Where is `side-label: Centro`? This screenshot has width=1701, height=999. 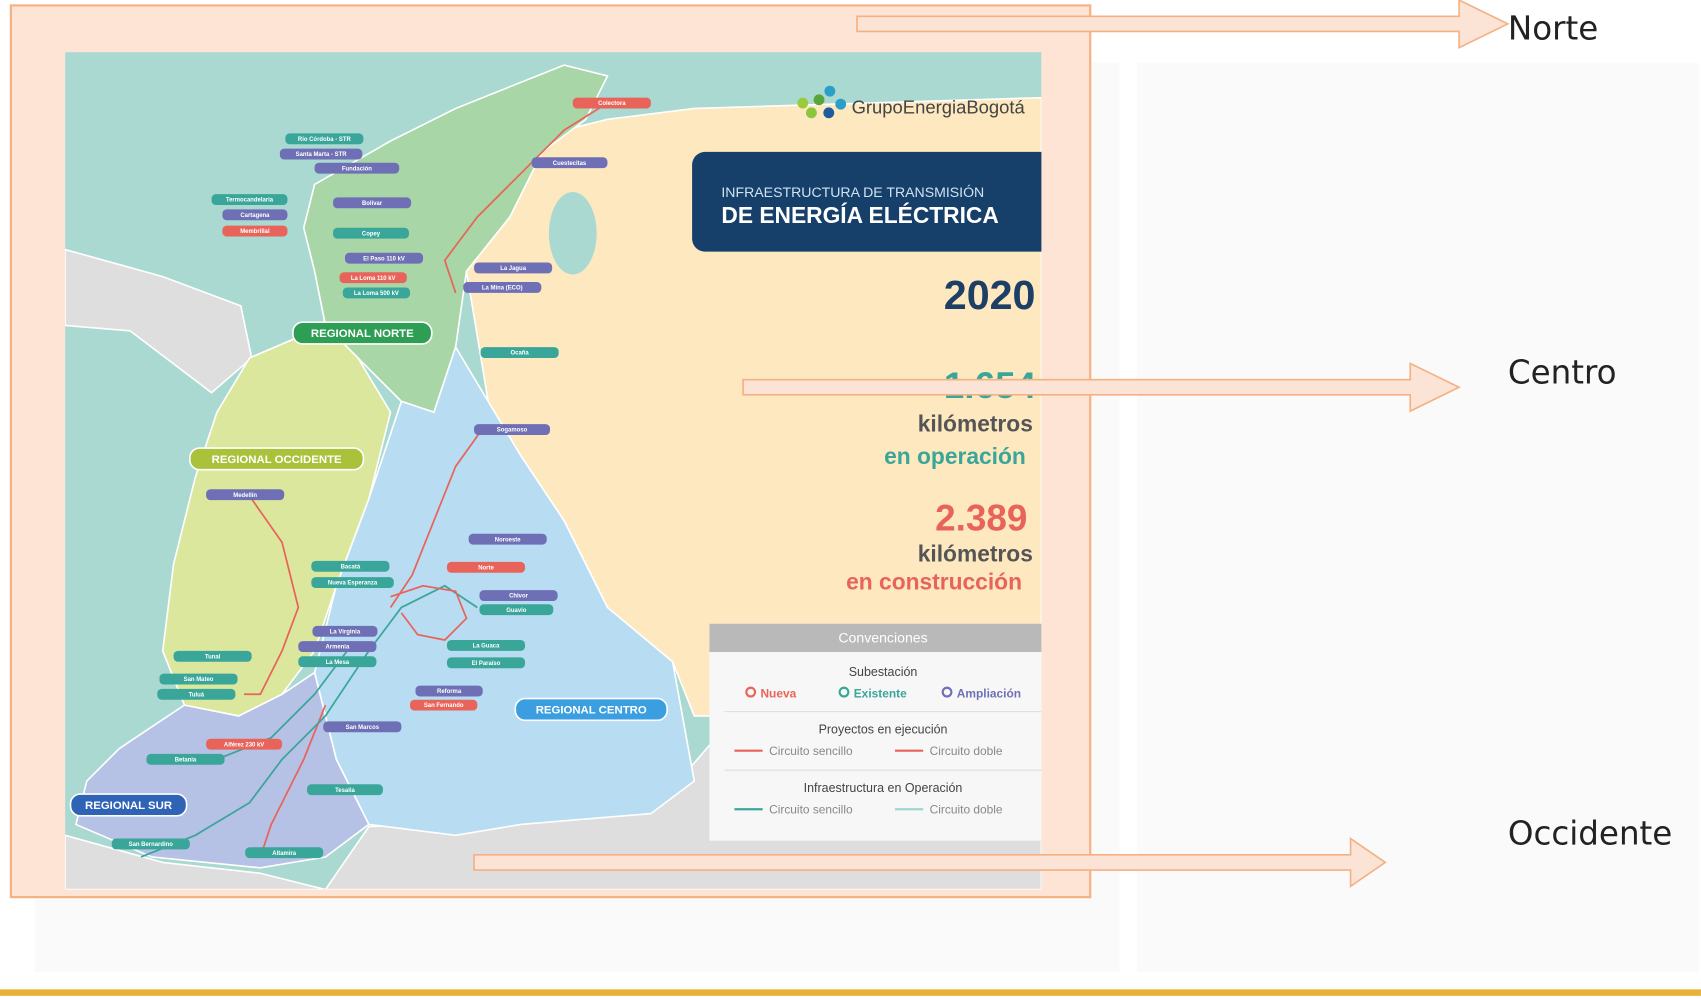 side-label: Centro is located at coordinates (1562, 372).